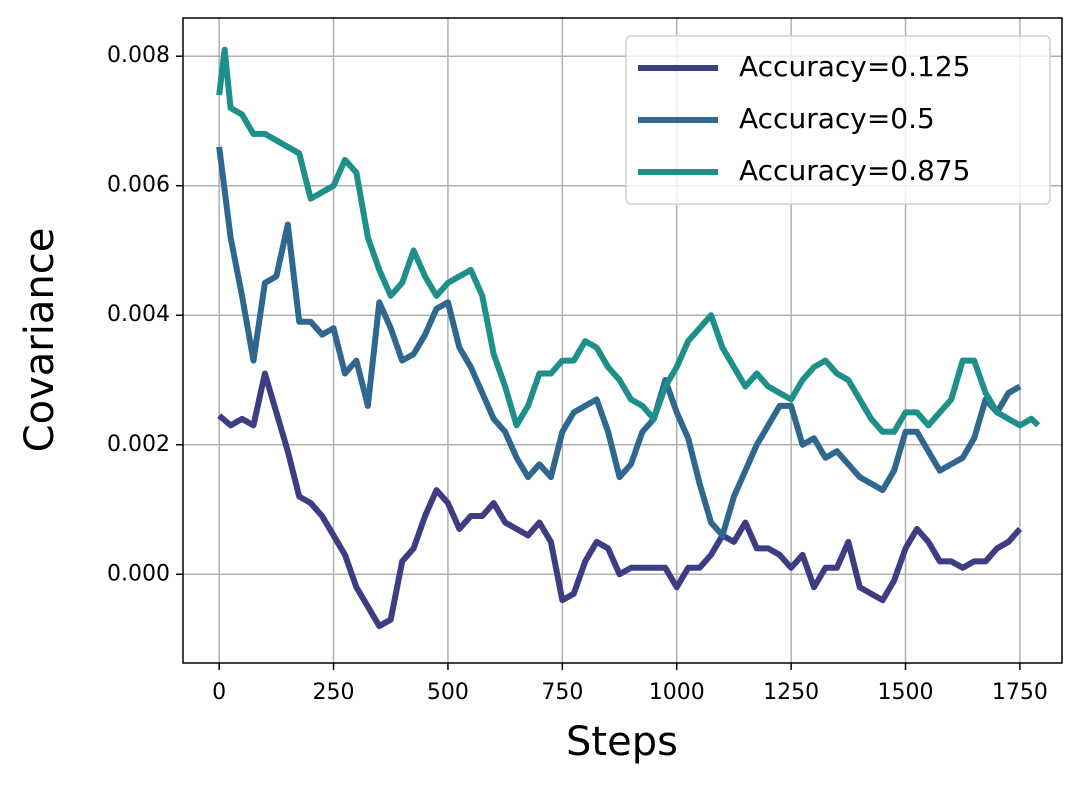  I want to click on x-tick-label: 500, so click(448, 692).